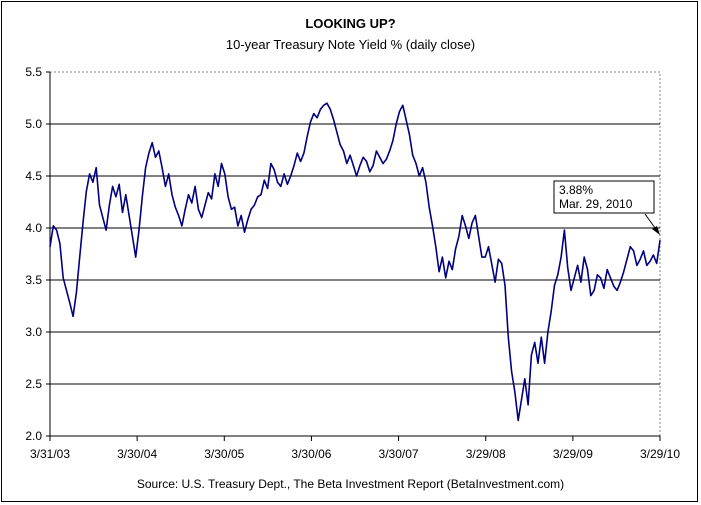 Image resolution: width=701 pixels, height=505 pixels. What do you see at coordinates (33, 436) in the screenshot?
I see `y-tick-label: 2.0` at bounding box center [33, 436].